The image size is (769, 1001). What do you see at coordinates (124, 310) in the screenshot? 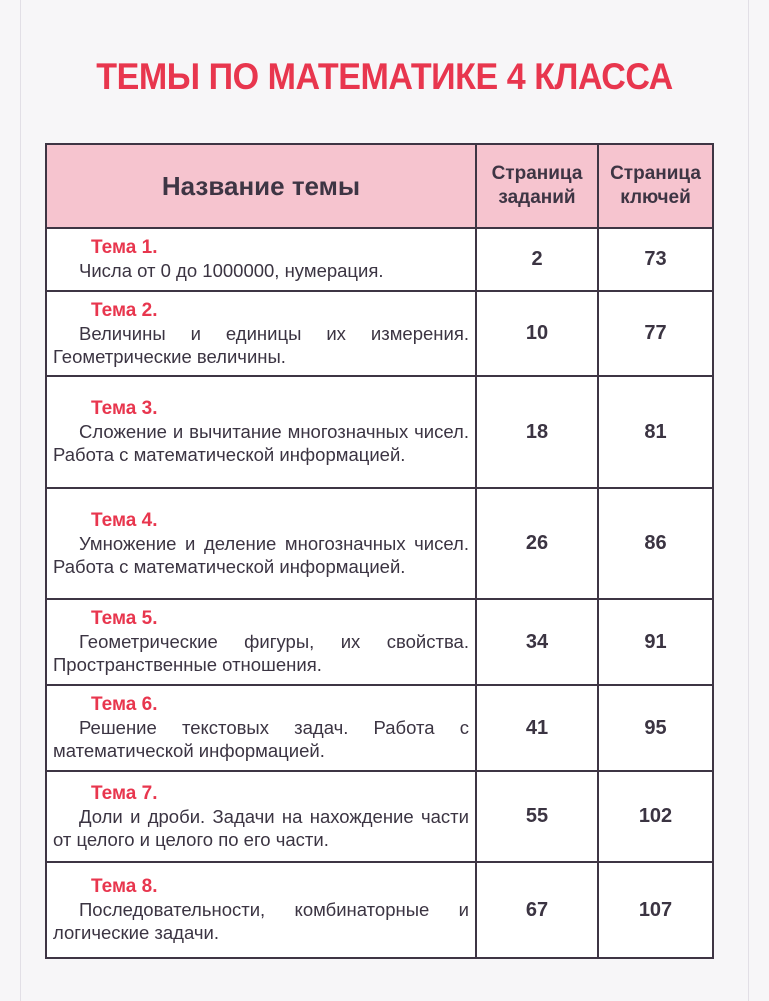
I see `topic-number: Тема 2.` at bounding box center [124, 310].